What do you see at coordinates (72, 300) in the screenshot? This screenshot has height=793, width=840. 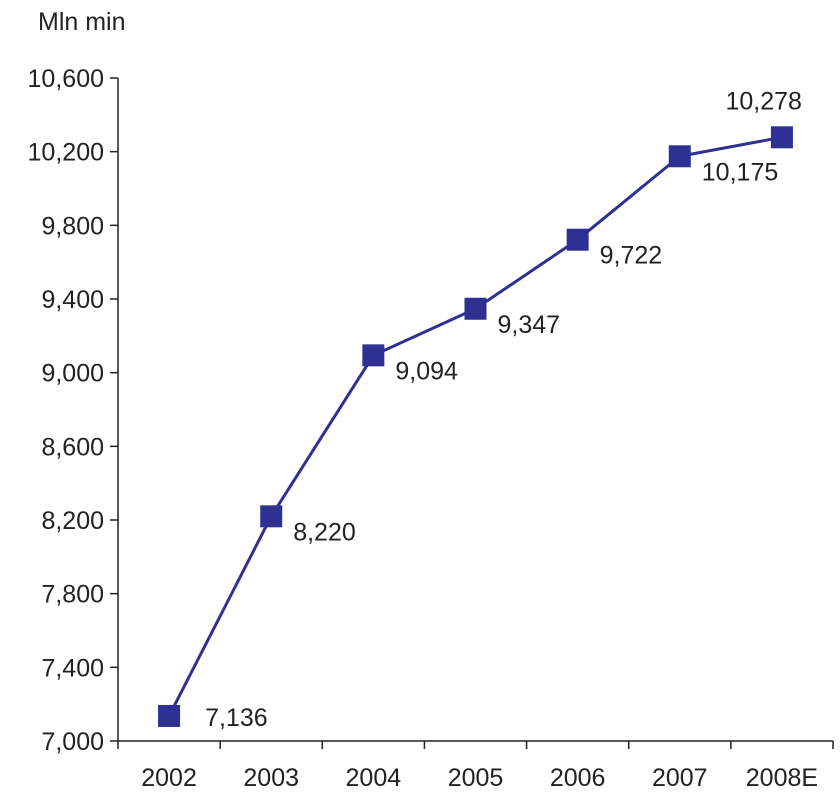 I see `y-tick-label: 9,400` at bounding box center [72, 300].